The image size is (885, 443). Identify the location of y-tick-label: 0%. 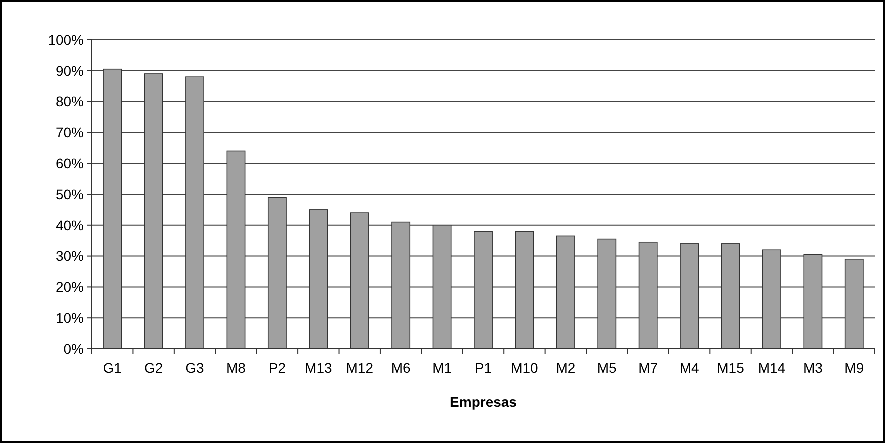
(74, 348).